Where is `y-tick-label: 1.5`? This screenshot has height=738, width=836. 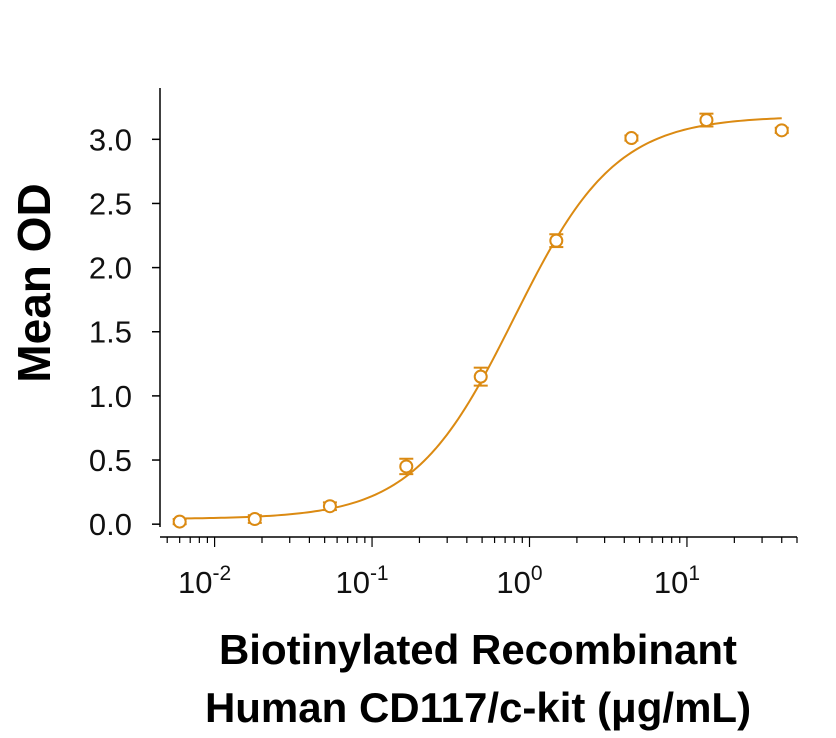
y-tick-label: 1.5 is located at coordinates (110, 332).